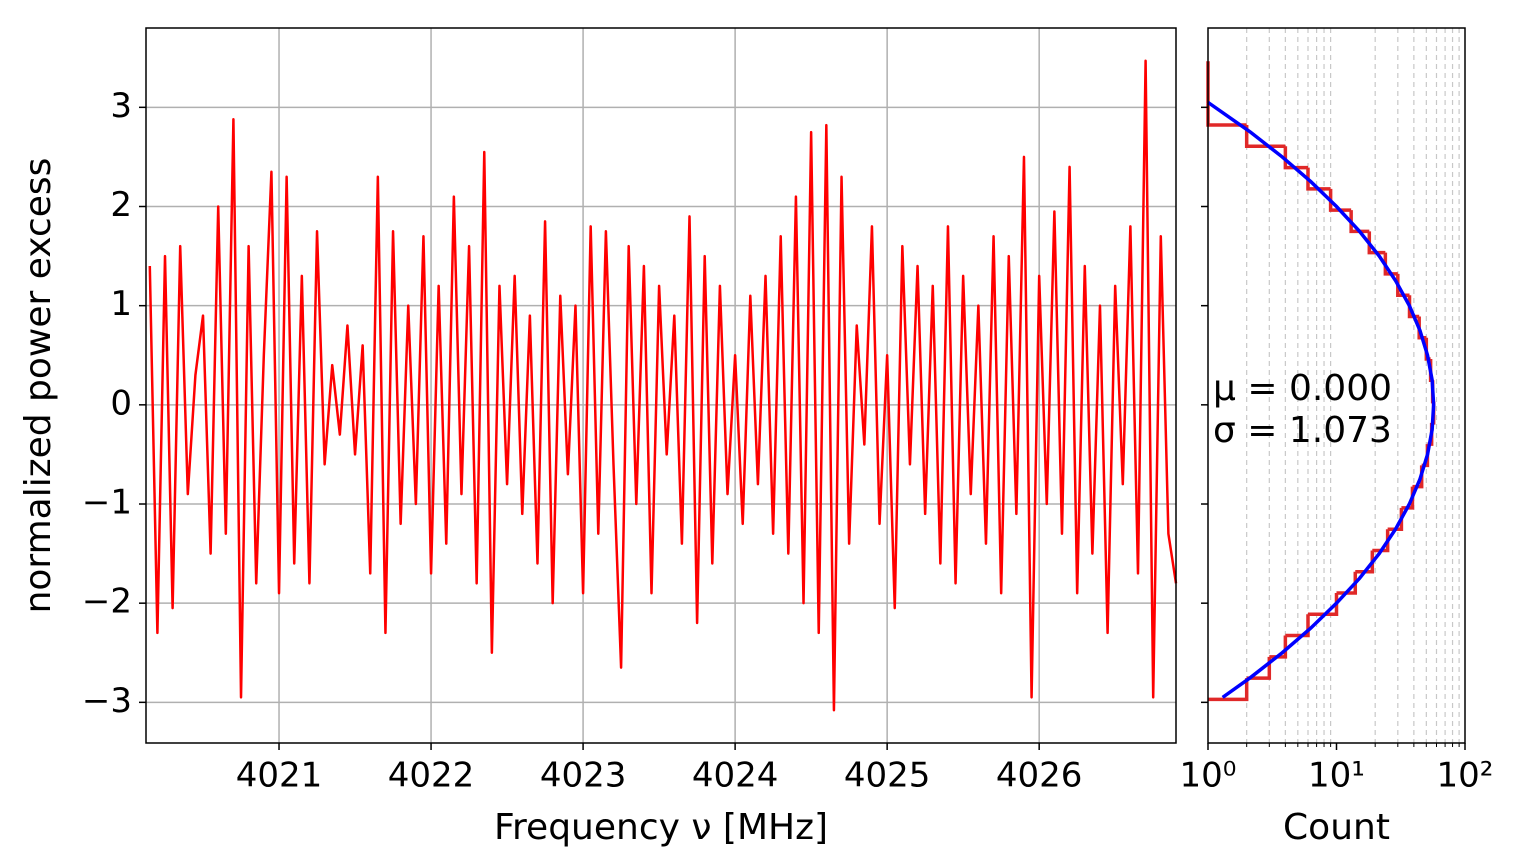 The image size is (1524, 866). What do you see at coordinates (107, 701) in the screenshot?
I see `y-tick-label: −3` at bounding box center [107, 701].